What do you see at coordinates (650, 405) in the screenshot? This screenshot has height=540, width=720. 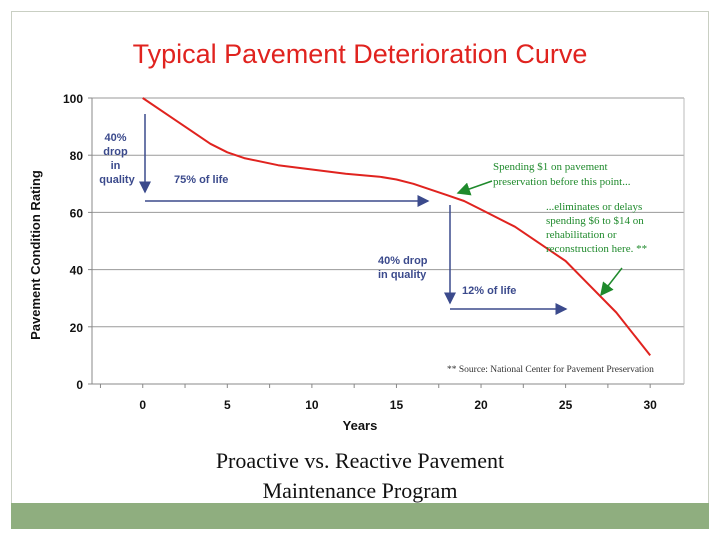 I see `x-tick-label-30: 30` at bounding box center [650, 405].